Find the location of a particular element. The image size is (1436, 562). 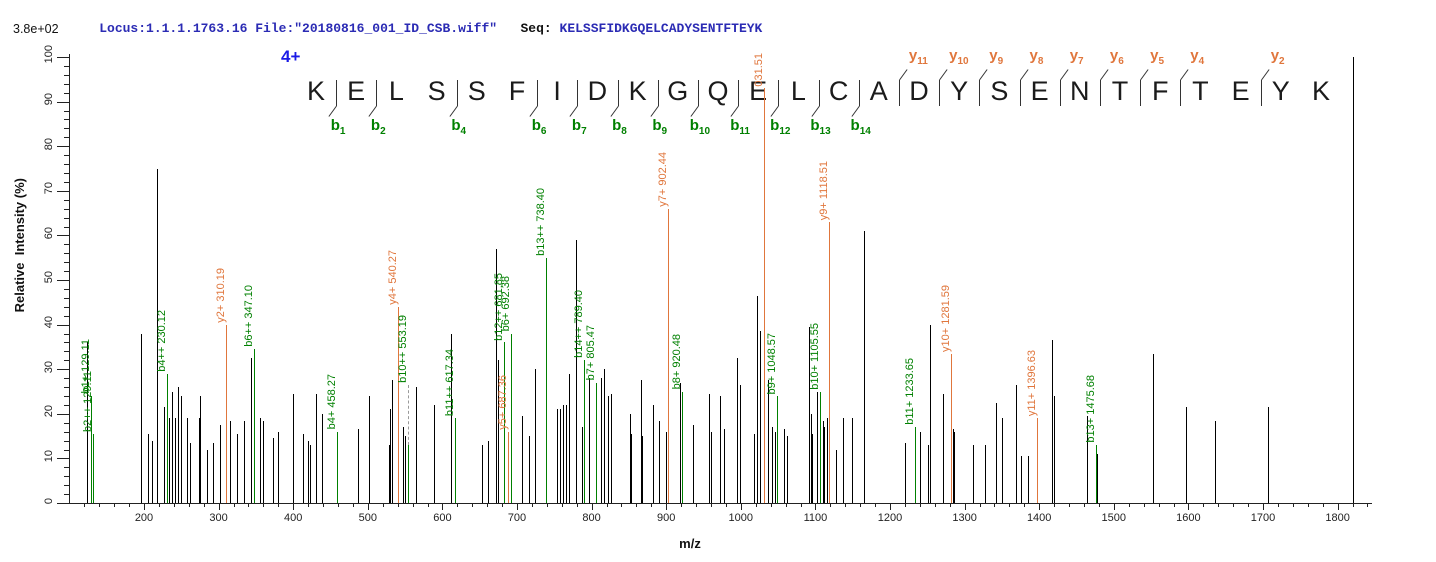

peak-annotation: 031.51 is located at coordinates (759, 69).